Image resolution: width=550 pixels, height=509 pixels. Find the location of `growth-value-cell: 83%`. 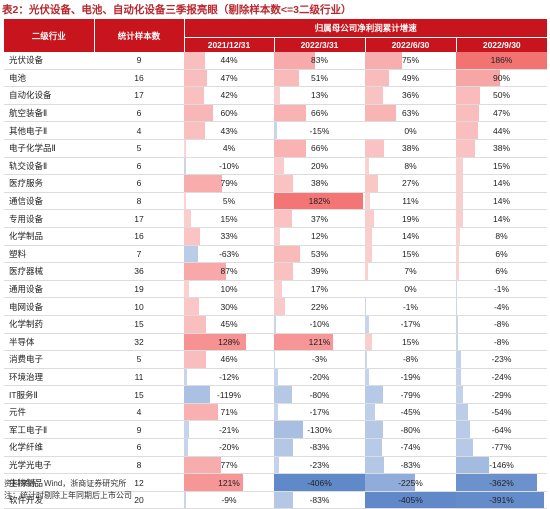

growth-value-cell: 83% is located at coordinates (319, 60).